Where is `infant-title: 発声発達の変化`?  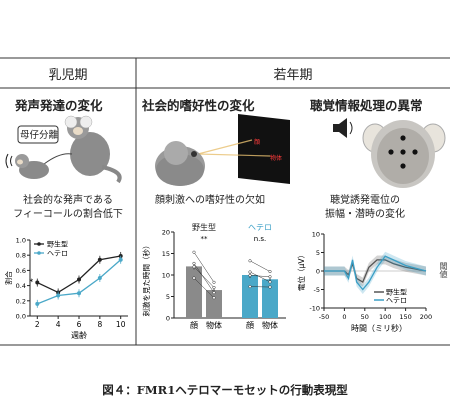 infant-title: 発声発達の変化 is located at coordinates (59, 105).